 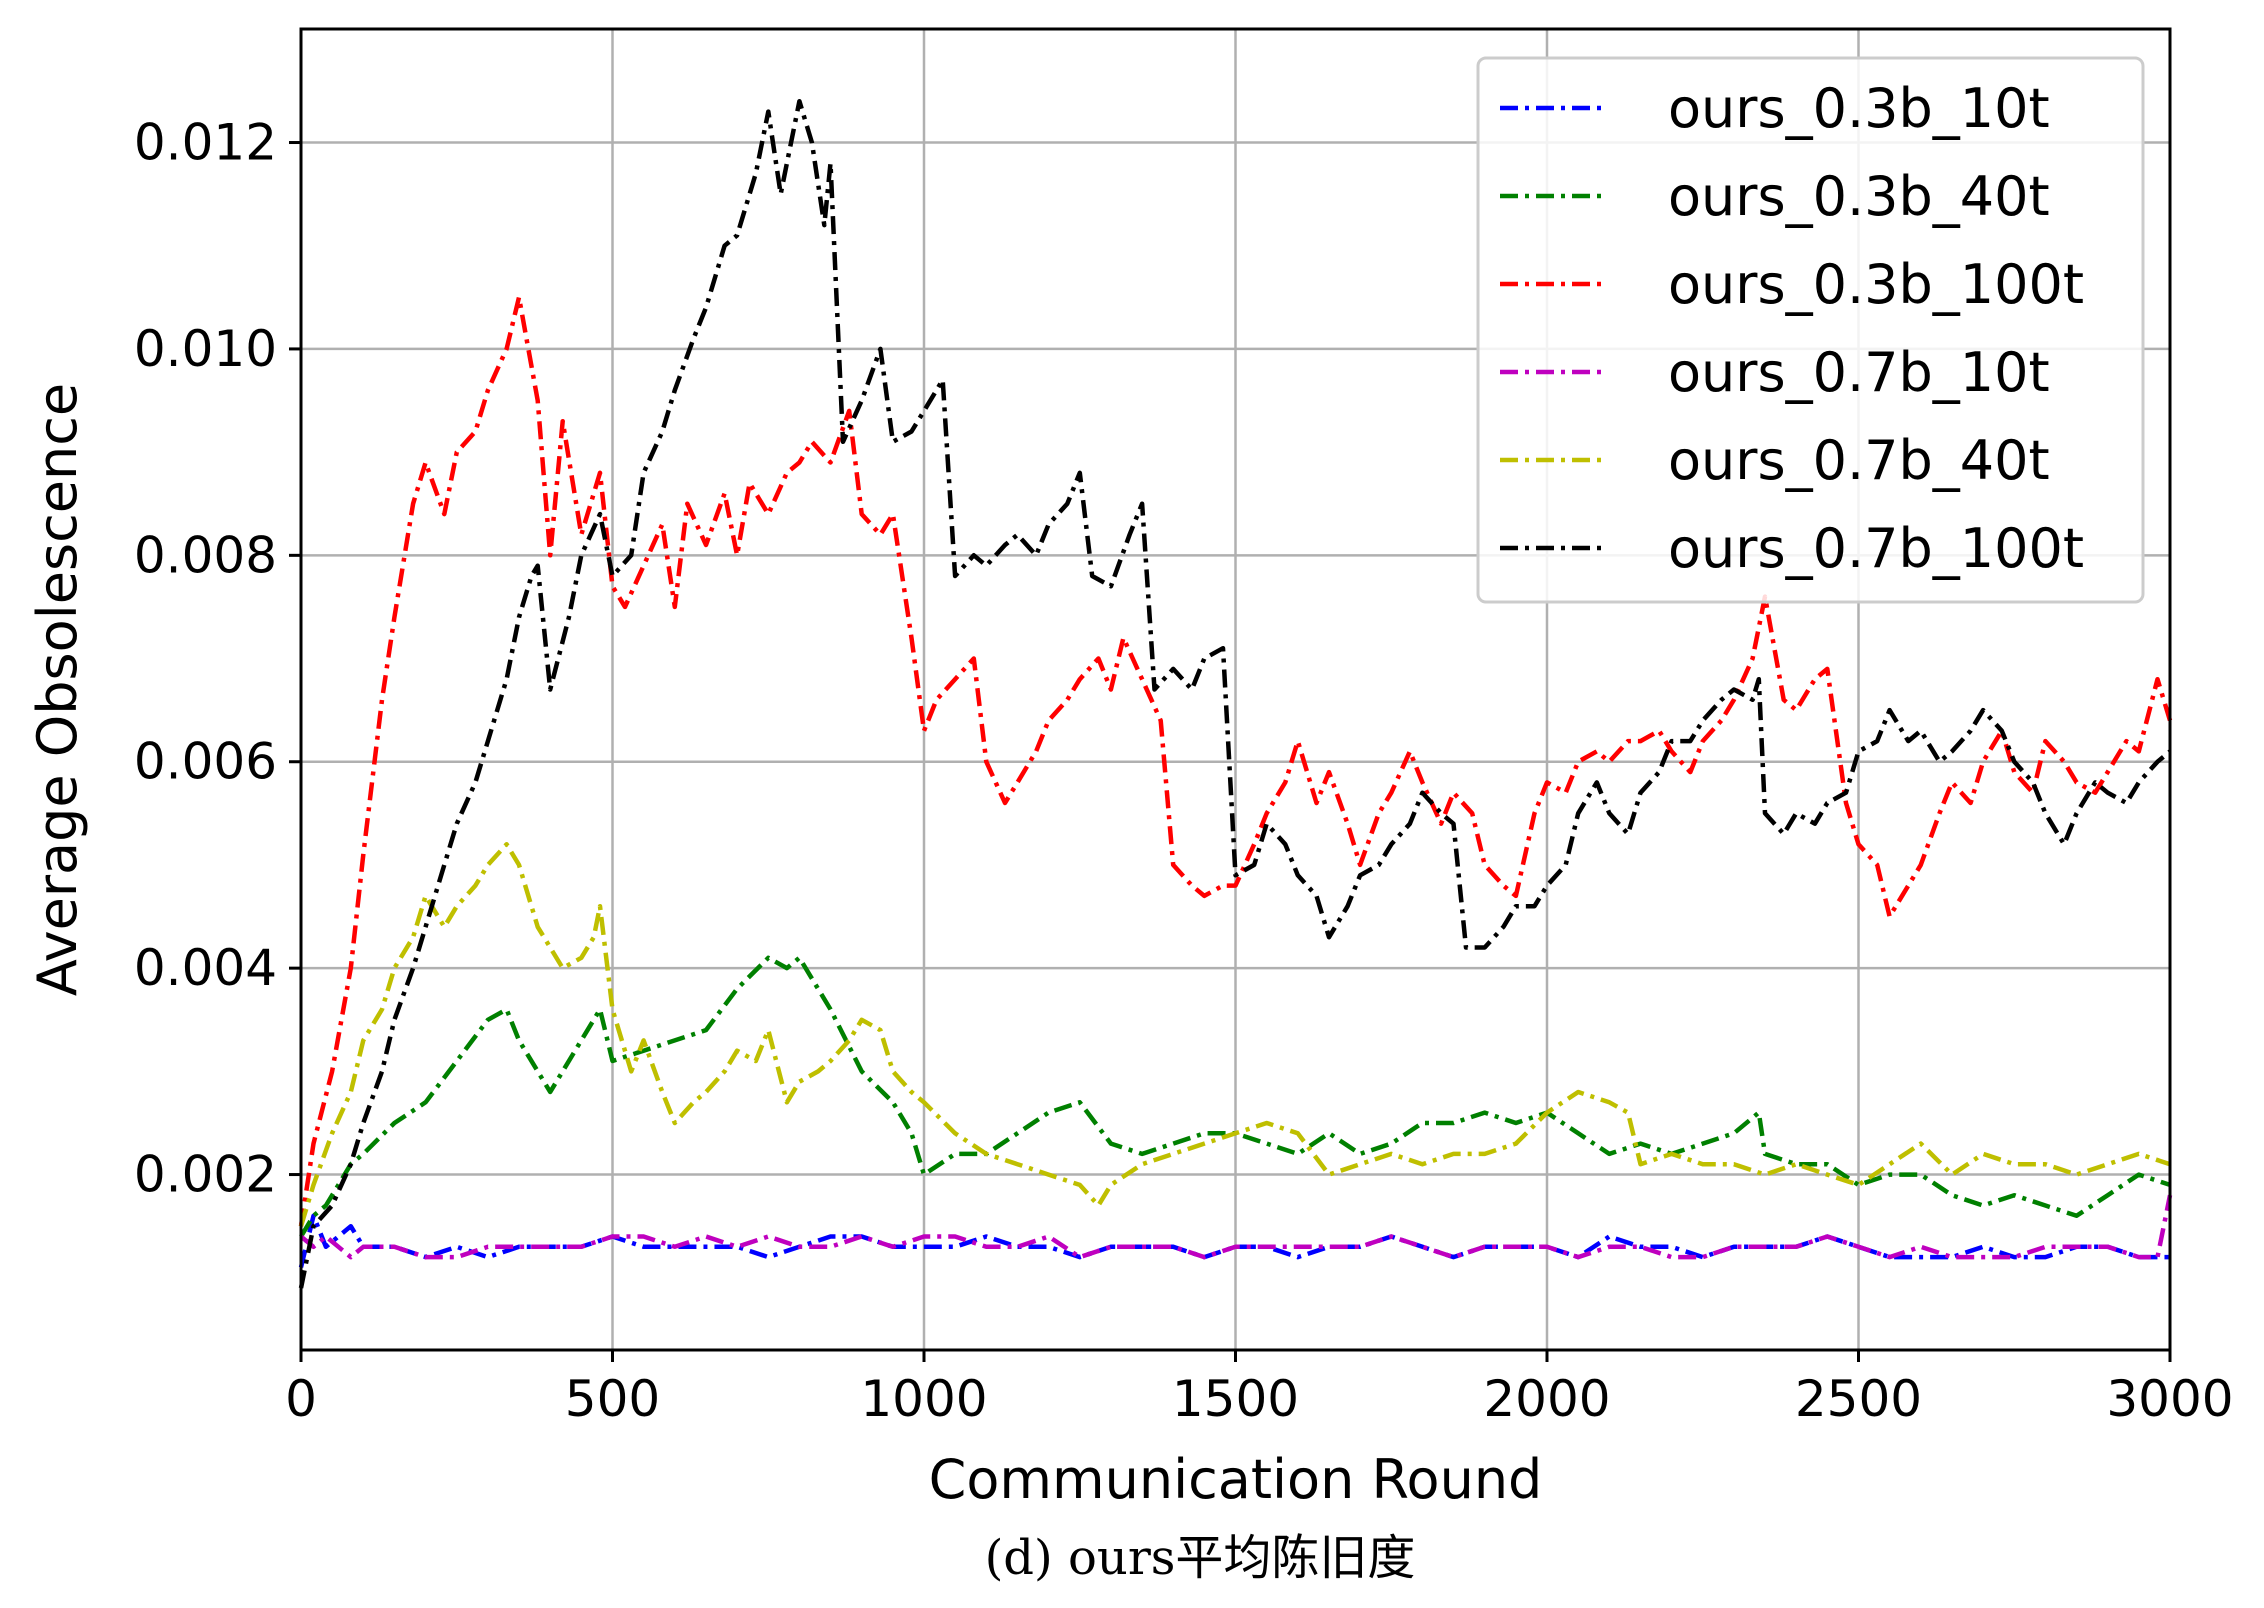 What do you see at coordinates (1858, 1399) in the screenshot?
I see `x-tick-label: 2500` at bounding box center [1858, 1399].